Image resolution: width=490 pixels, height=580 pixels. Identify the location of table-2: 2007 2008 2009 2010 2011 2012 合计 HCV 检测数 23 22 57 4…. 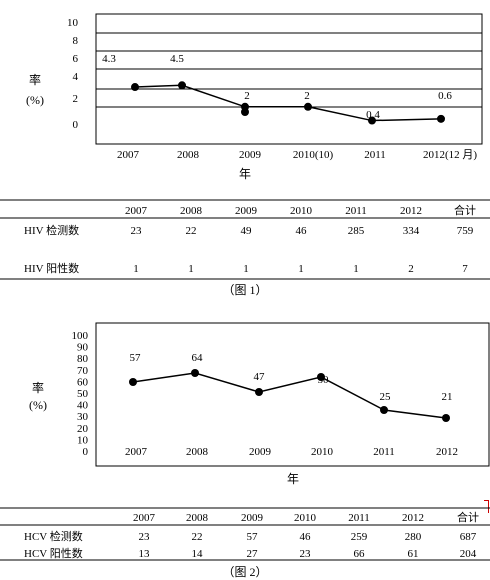
(245, 534).